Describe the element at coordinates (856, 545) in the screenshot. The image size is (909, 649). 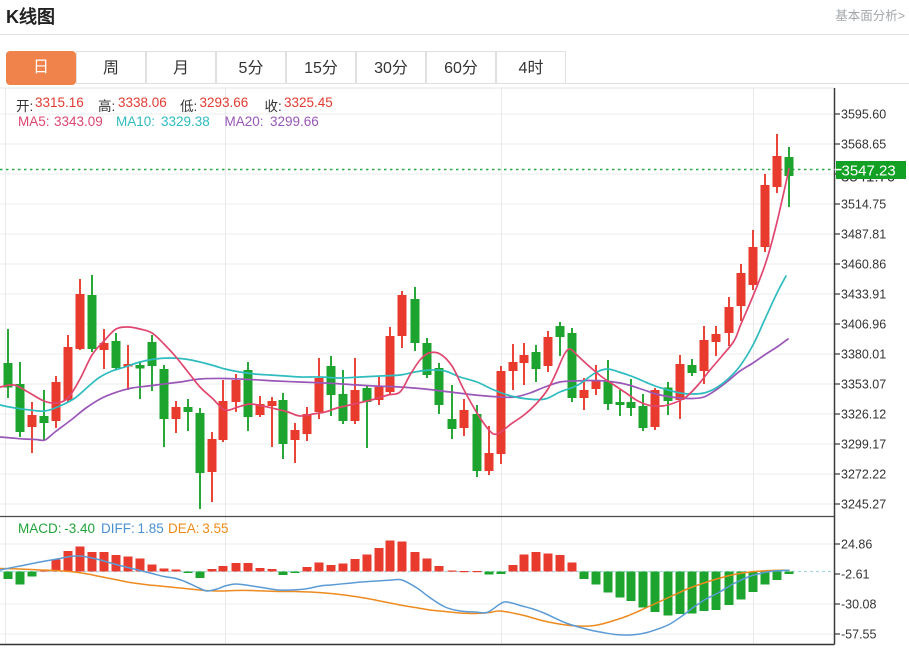
I see `svg-text: 24.86` at that location.